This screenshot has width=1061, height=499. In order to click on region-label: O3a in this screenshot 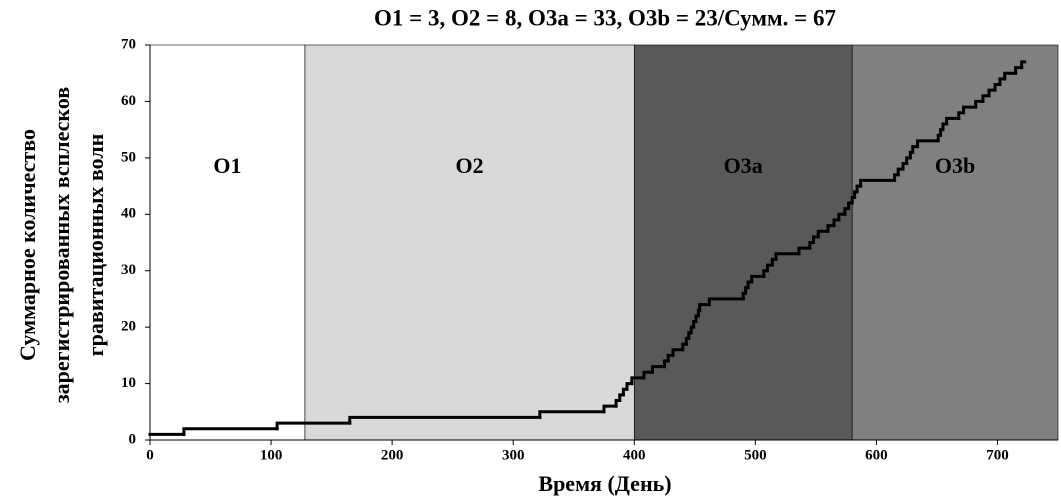, I will do `click(743, 165)`.